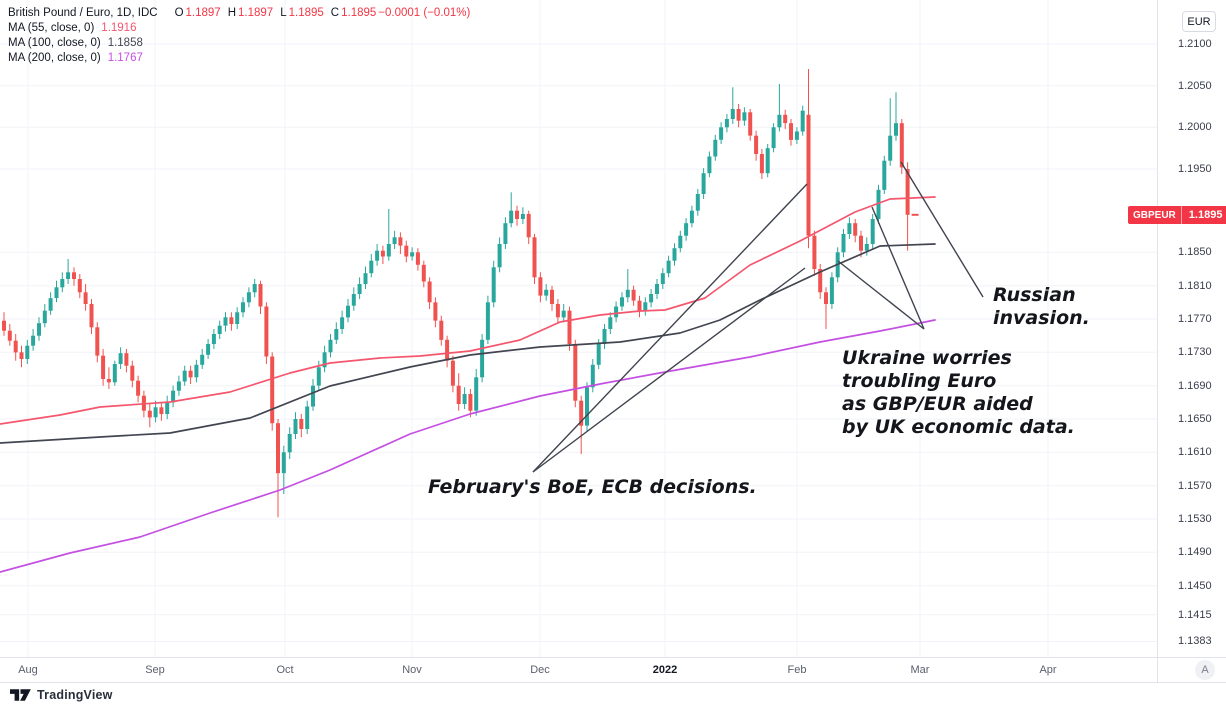 Image resolution: width=1226 pixels, height=714 pixels. What do you see at coordinates (1195, 86) in the screenshot?
I see `price-axis-label: 1.2050` at bounding box center [1195, 86].